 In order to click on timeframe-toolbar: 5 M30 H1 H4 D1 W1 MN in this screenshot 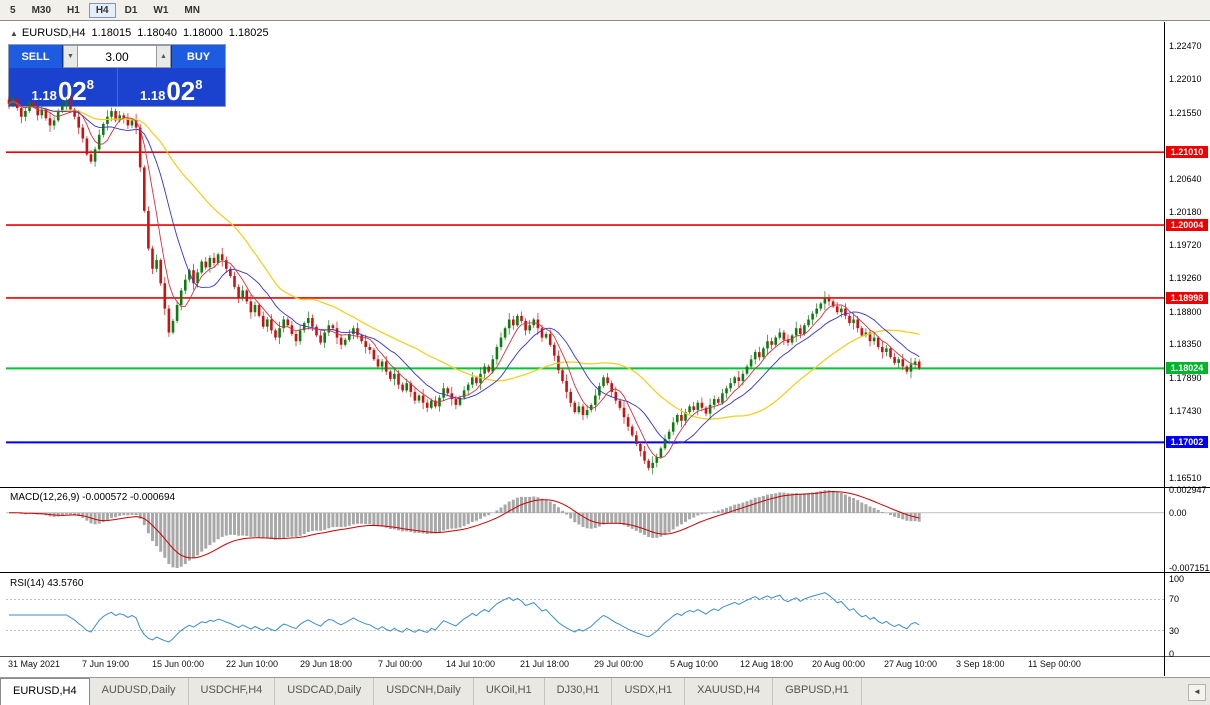, I will do `click(605, 10)`.